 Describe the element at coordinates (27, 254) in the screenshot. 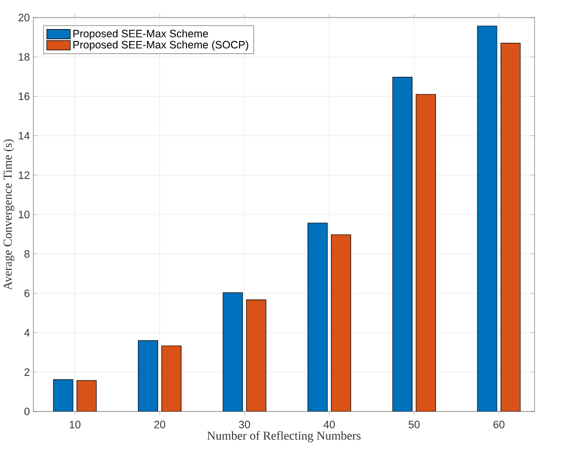

I see `y-tick-label: 8` at that location.